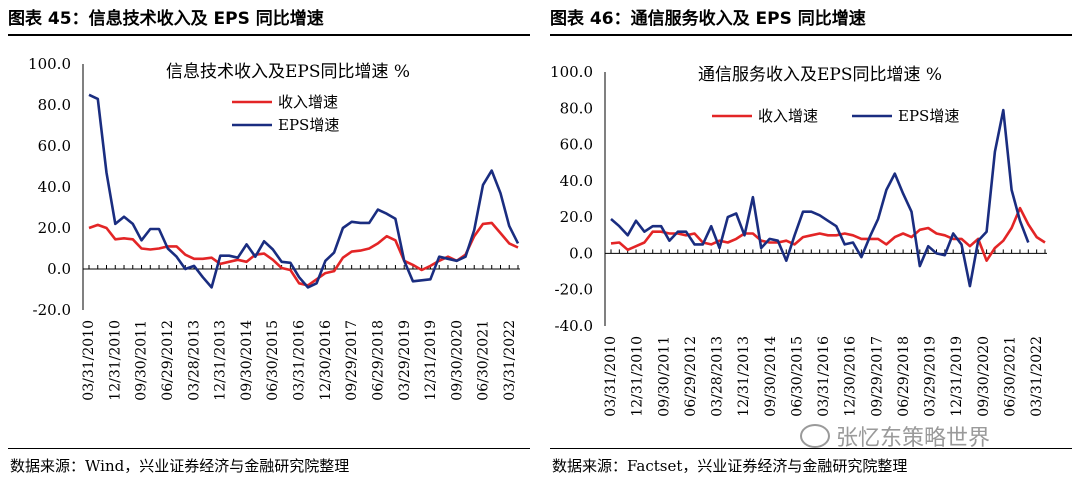 This screenshot has width=1080, height=485. I want to click on y-tick-label: -40.0, so click(574, 326).